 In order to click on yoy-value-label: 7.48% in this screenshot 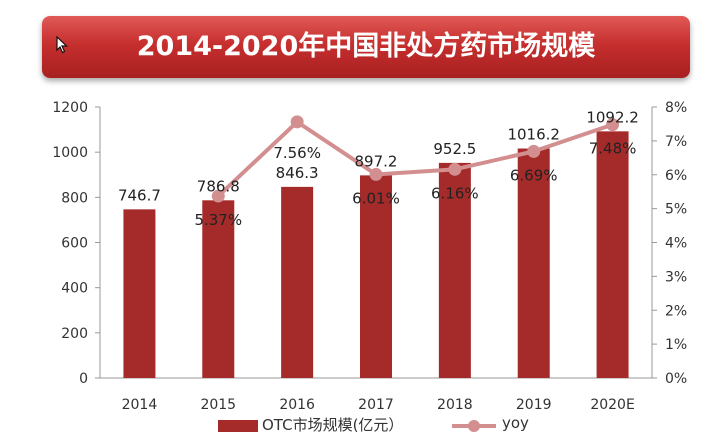, I will do `click(613, 149)`.